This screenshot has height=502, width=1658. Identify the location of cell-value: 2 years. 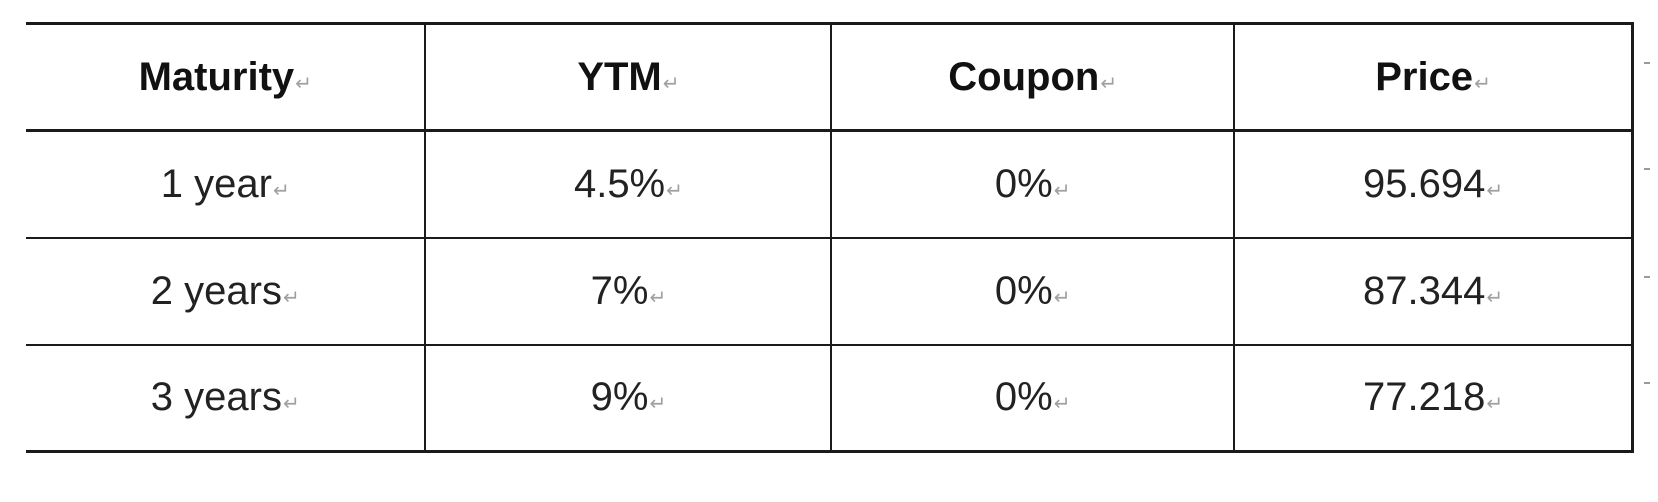
(216, 290).